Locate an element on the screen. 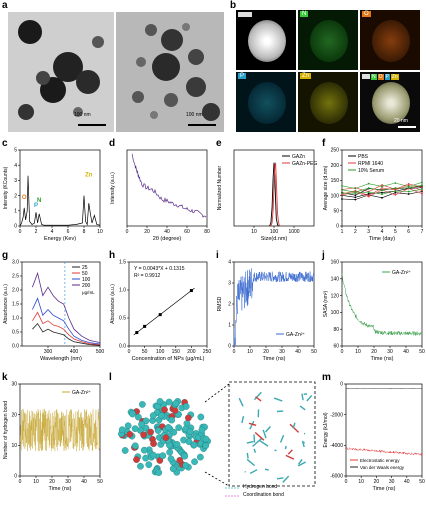 This screenshot has height=505, width=426. x-tick-label: 500 is located at coordinates (100, 352).